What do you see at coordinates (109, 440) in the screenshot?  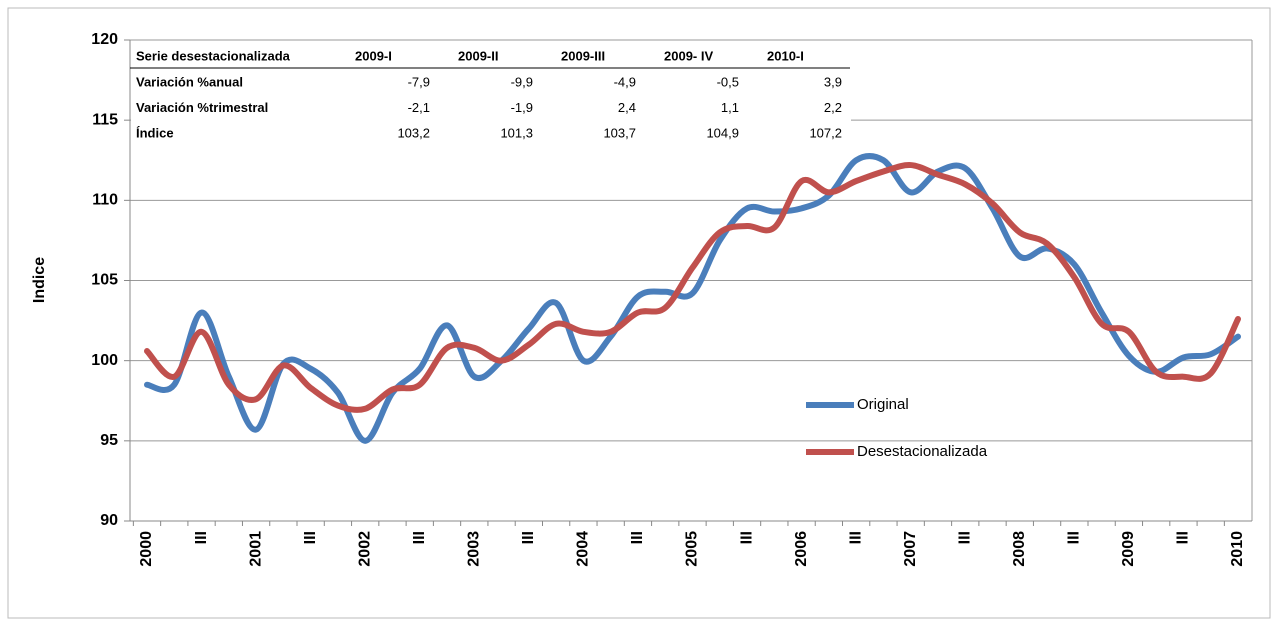 I see `y-tick-label: 95` at bounding box center [109, 440].